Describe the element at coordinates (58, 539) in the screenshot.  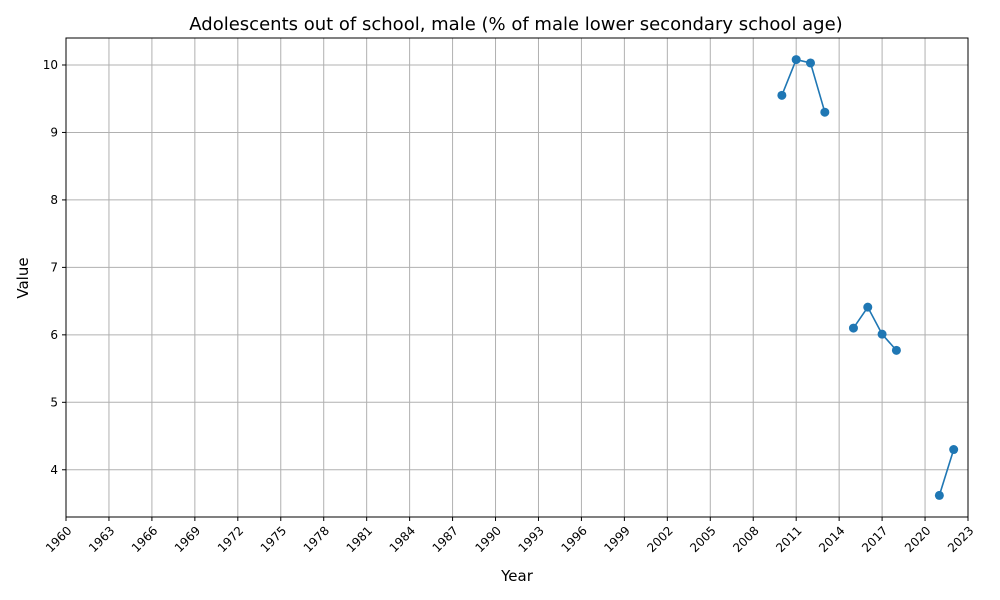
I see `x-tick-label: 1960` at that location.